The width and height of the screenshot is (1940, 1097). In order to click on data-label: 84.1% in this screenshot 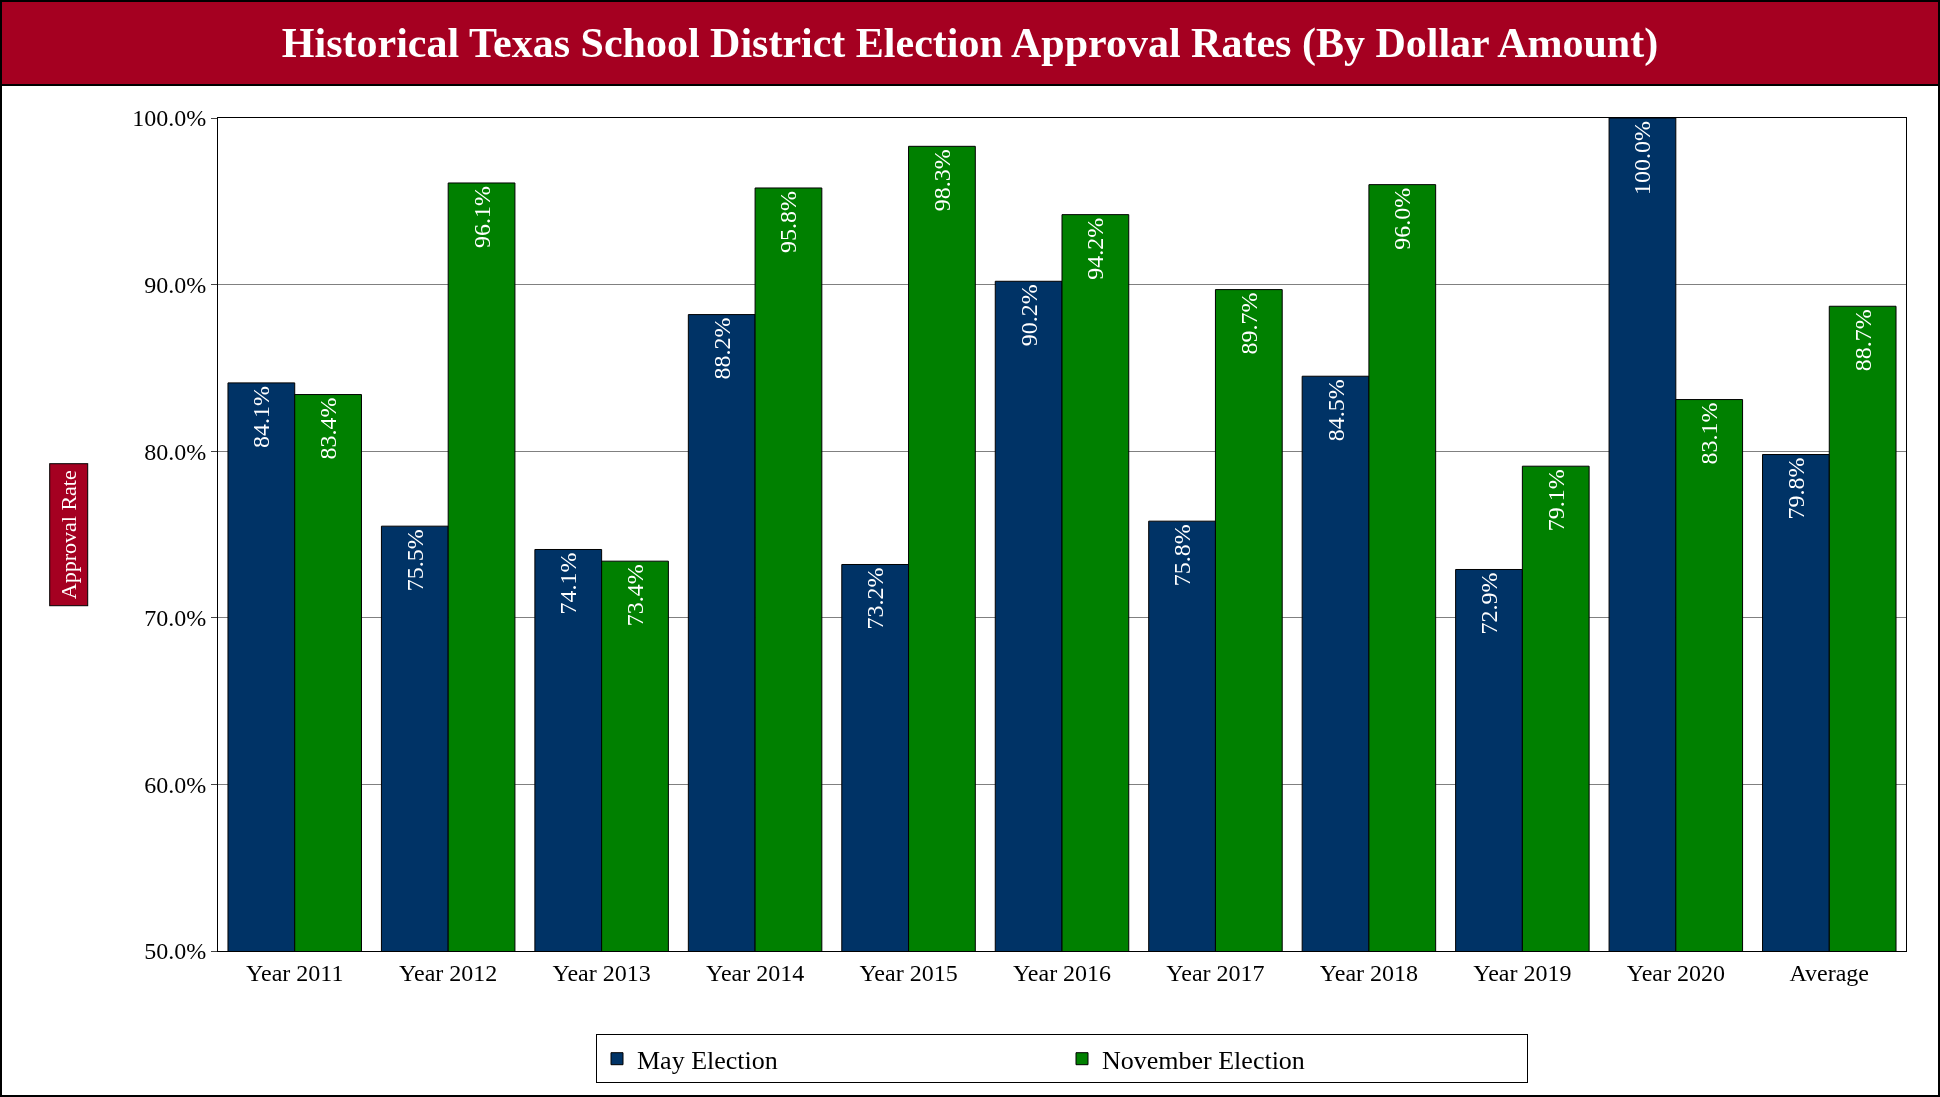, I will do `click(261, 416)`.